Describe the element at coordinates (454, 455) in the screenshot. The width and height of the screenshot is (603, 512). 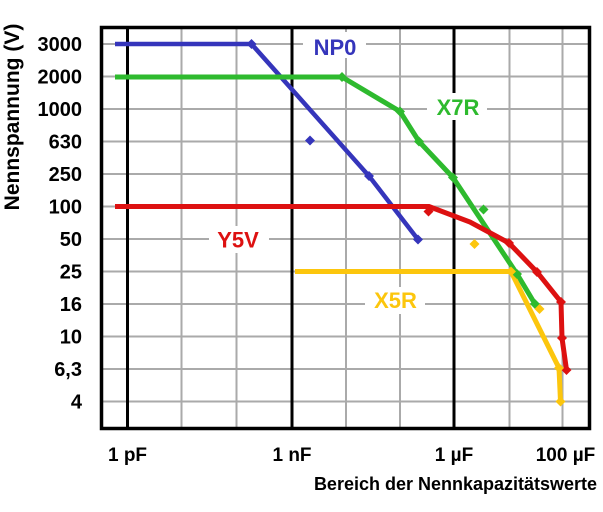
I see `svg-text: 1 µF` at that location.